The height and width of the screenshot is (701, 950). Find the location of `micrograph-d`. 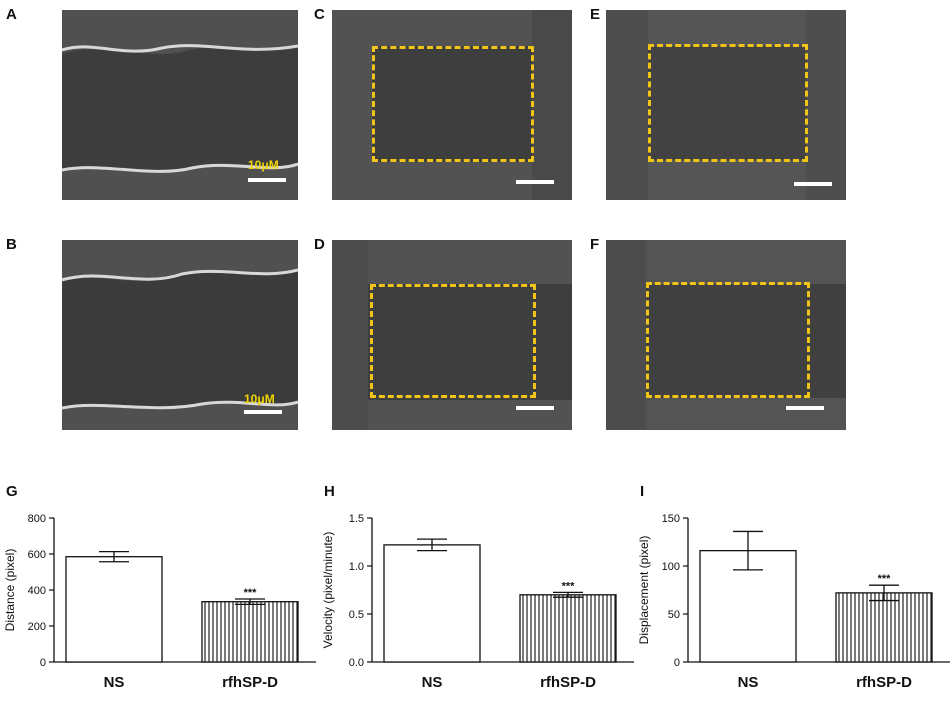

micrograph-d is located at coordinates (452, 335).